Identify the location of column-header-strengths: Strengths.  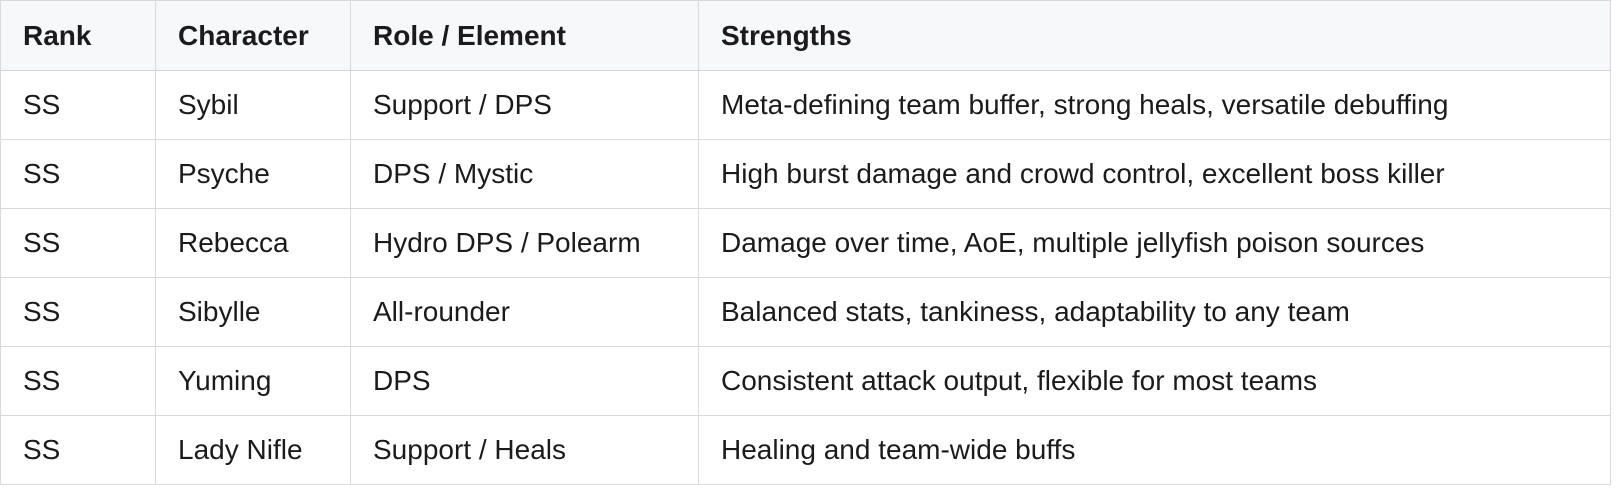
(1154, 35).